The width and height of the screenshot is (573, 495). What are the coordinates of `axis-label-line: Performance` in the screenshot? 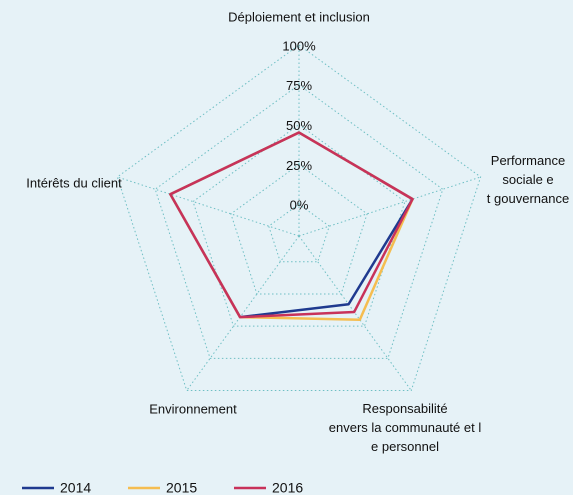 It's located at (528, 160).